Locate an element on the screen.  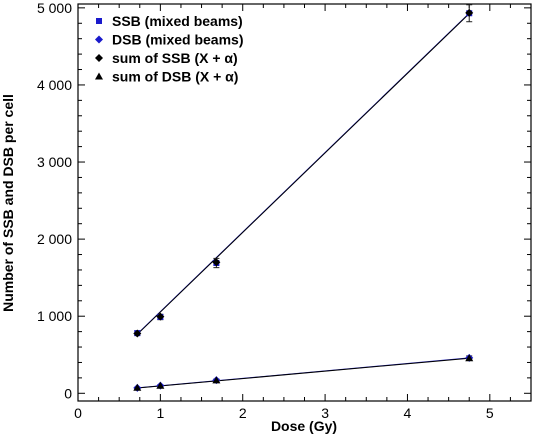
x-tick-label: 3 is located at coordinates (325, 413).